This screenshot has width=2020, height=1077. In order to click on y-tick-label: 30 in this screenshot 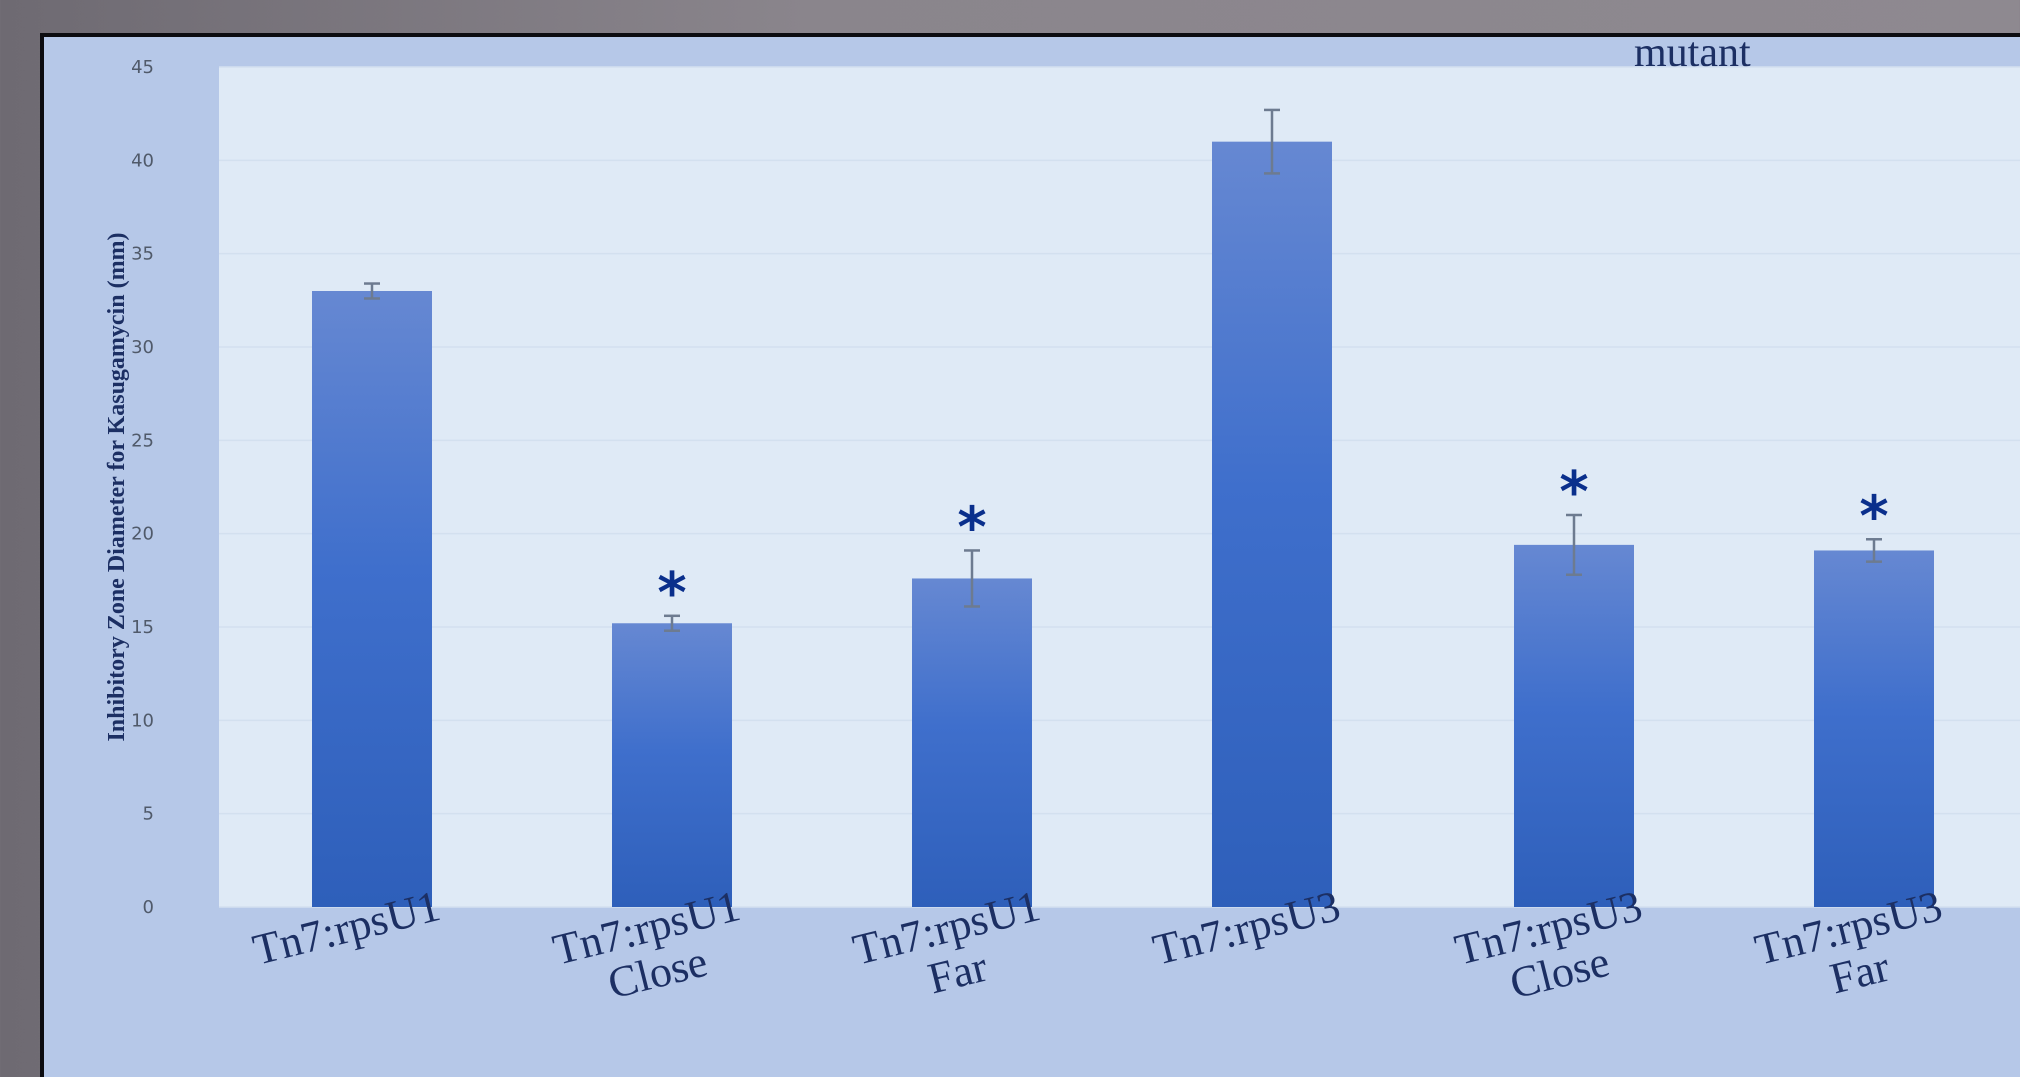, I will do `click(142, 347)`.